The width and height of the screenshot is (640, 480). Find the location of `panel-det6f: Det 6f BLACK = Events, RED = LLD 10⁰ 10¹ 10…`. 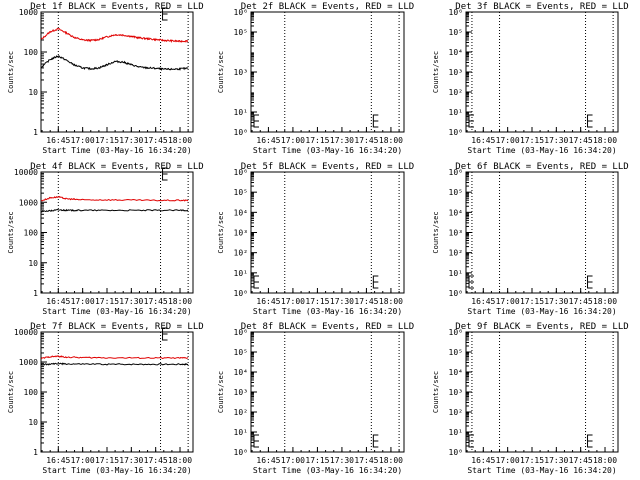

panel-det6f: Det 6f BLACK = Events, RED = LLD 10⁰ 10¹ 10… is located at coordinates (530, 239).